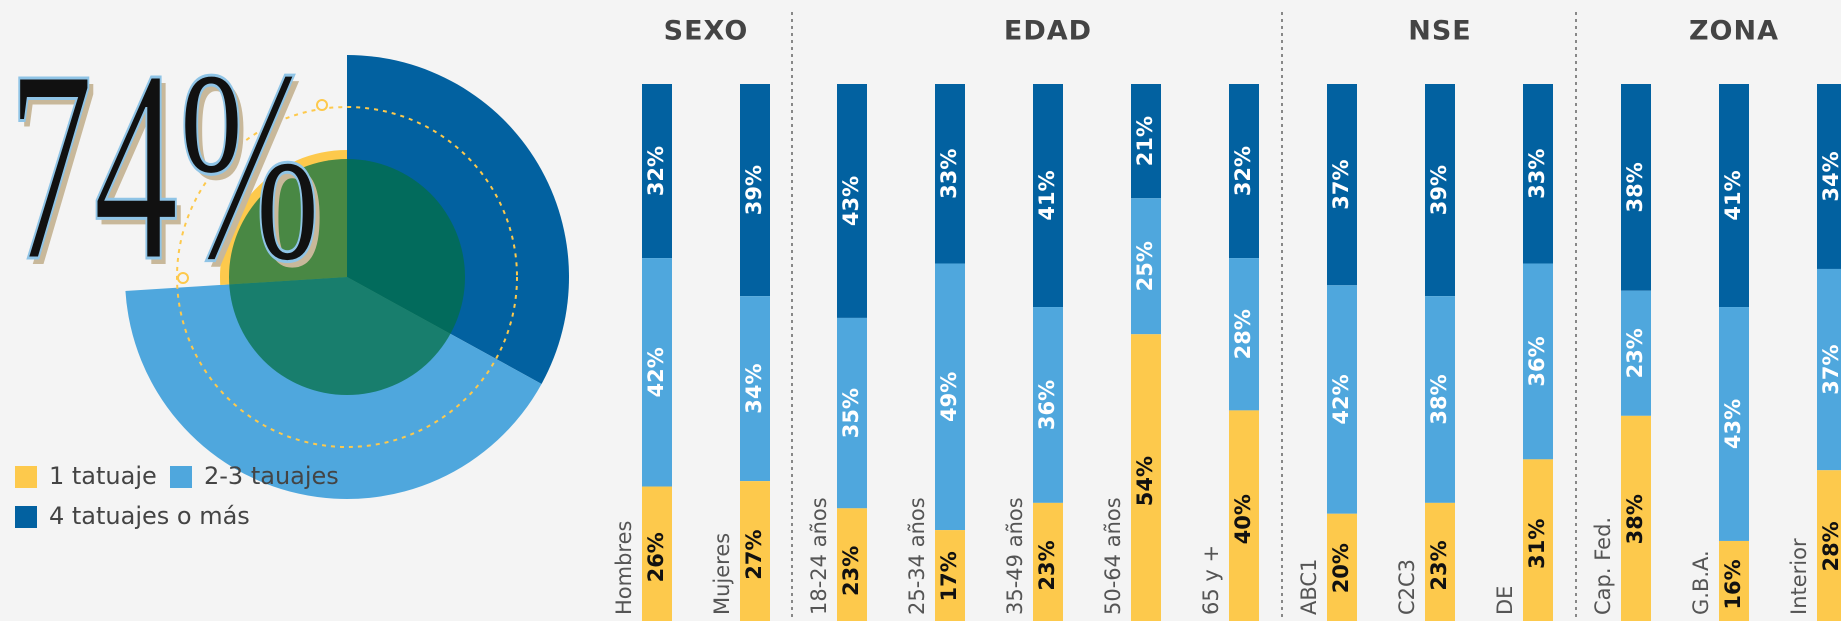 The width and height of the screenshot is (1841, 621). What do you see at coordinates (917, 556) in the screenshot?
I see `category-label: 25-34 años` at bounding box center [917, 556].